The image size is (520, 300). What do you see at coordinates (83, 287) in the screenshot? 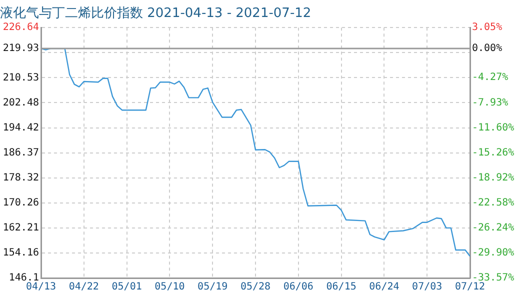
I see `x-tick-label: 04/22` at bounding box center [83, 287].